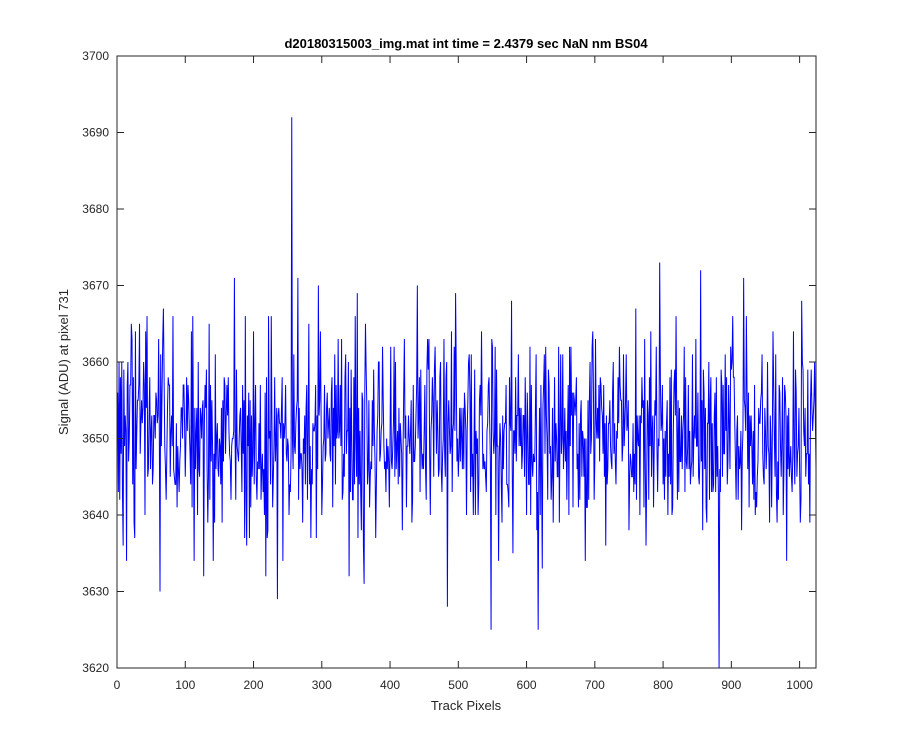 The image size is (900, 750). Describe the element at coordinates (63, 362) in the screenshot. I see `y-axis-label: Signal (ADU) at pixel 731` at that location.